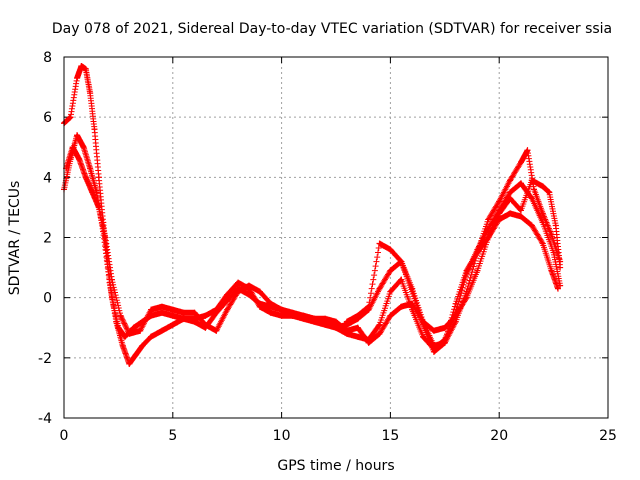 The image size is (640, 480). I want to click on y-tick-label: 0, so click(47, 299).